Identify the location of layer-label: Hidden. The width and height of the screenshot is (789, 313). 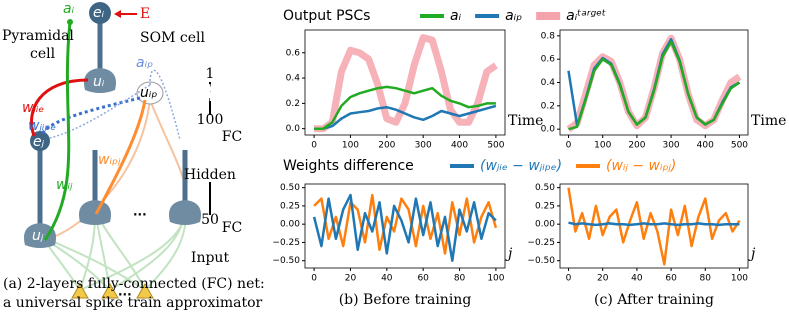
(210, 175).